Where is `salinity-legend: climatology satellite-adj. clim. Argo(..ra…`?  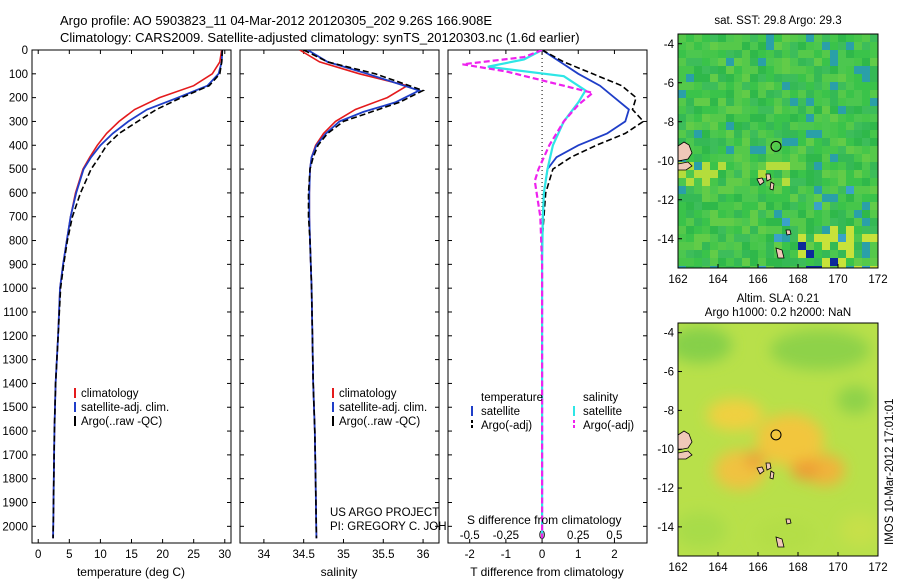 salinity-legend: climatology satellite-adj. clim. Argo(..ra… is located at coordinates (379, 408).